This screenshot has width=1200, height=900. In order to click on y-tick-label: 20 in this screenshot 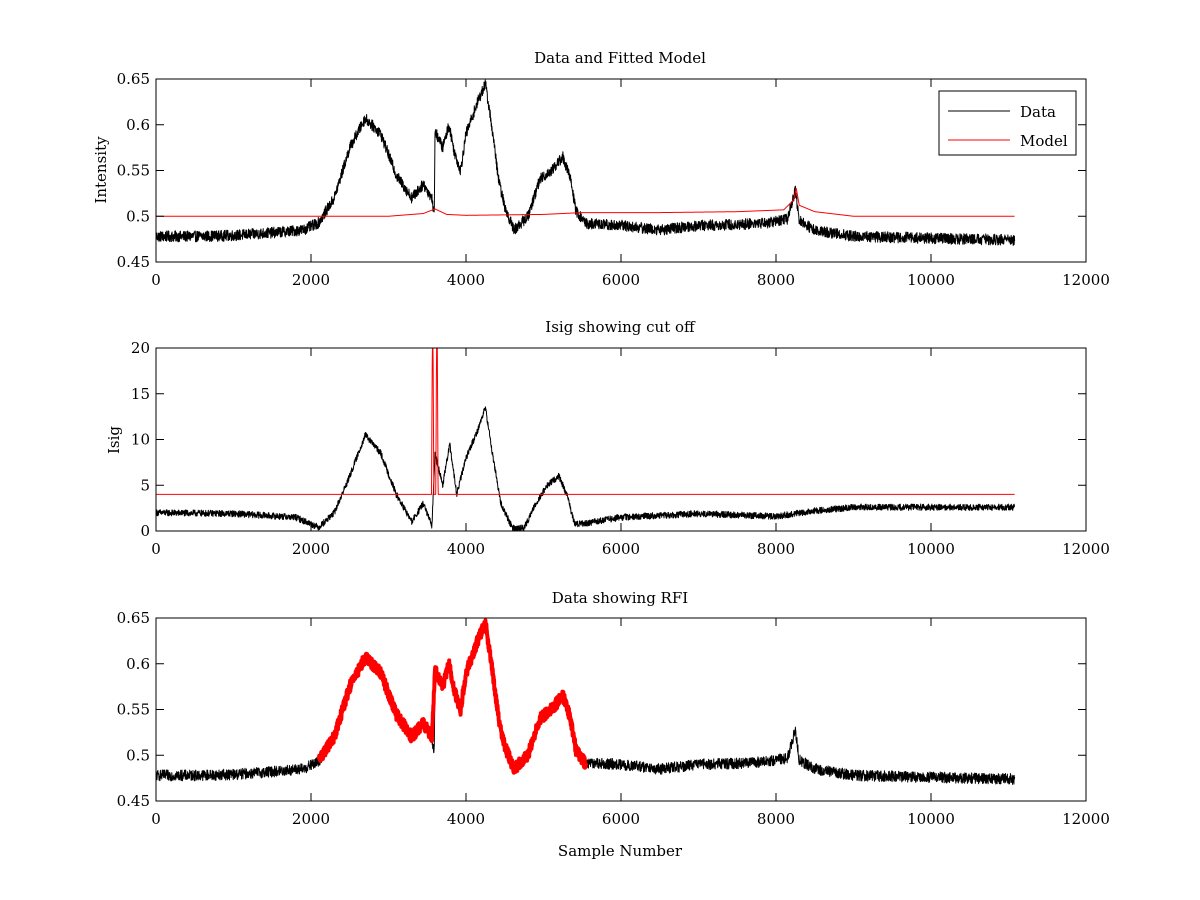, I will do `click(140, 348)`.